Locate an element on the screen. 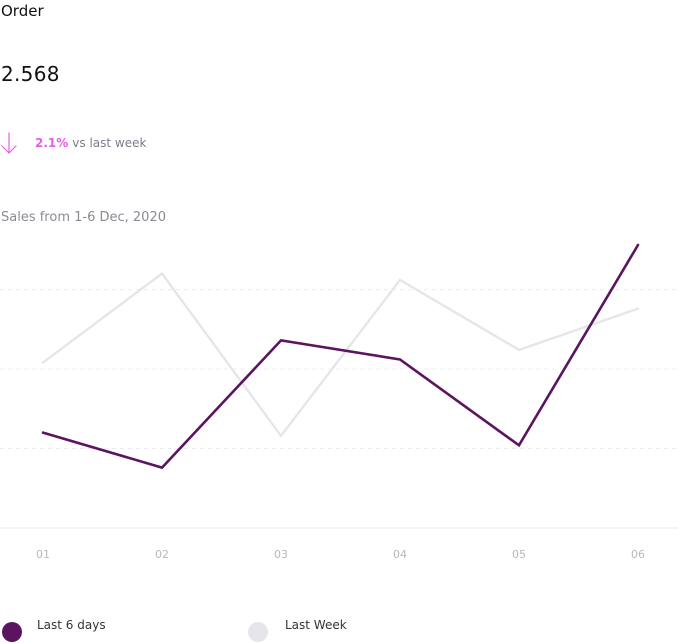 The height and width of the screenshot is (643, 678). chart-subtitle: Sales from 1-6 Dec, 2020 is located at coordinates (83, 217).